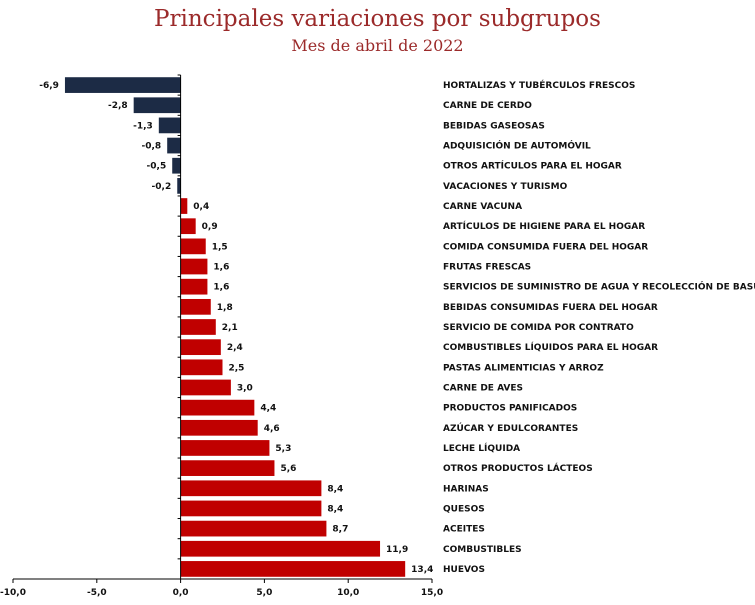 The height and width of the screenshot is (605, 755). I want to click on value-label: 1,5, so click(220, 247).